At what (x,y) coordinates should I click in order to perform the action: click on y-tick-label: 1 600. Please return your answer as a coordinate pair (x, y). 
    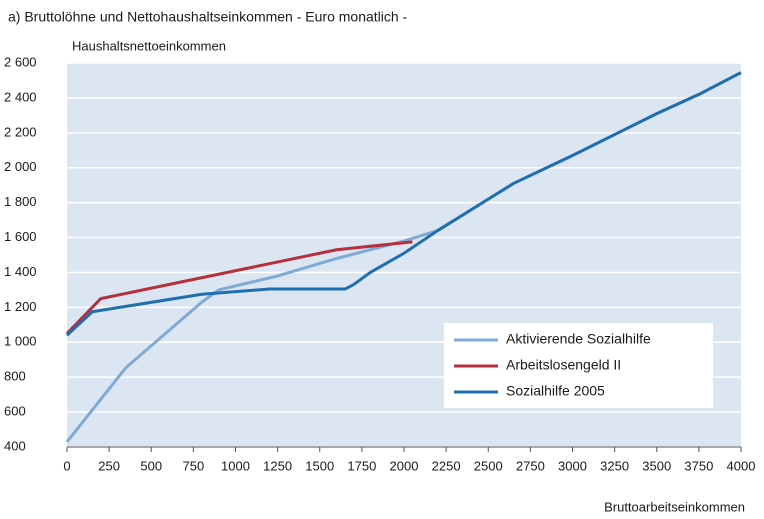
    Looking at the image, I should click on (20, 236).